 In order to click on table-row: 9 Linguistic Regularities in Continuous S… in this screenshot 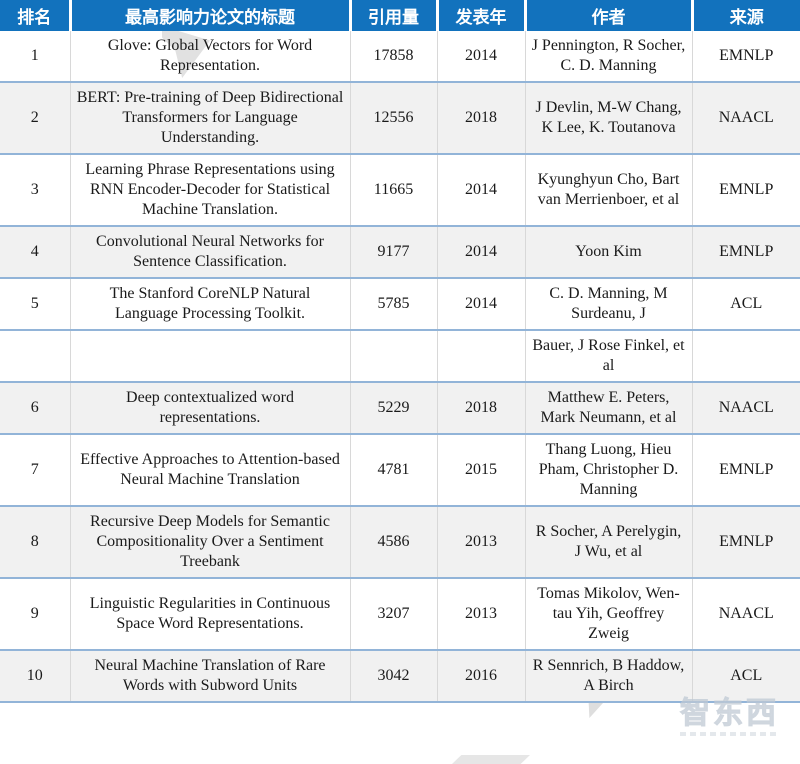, I will do `click(400, 614)`.